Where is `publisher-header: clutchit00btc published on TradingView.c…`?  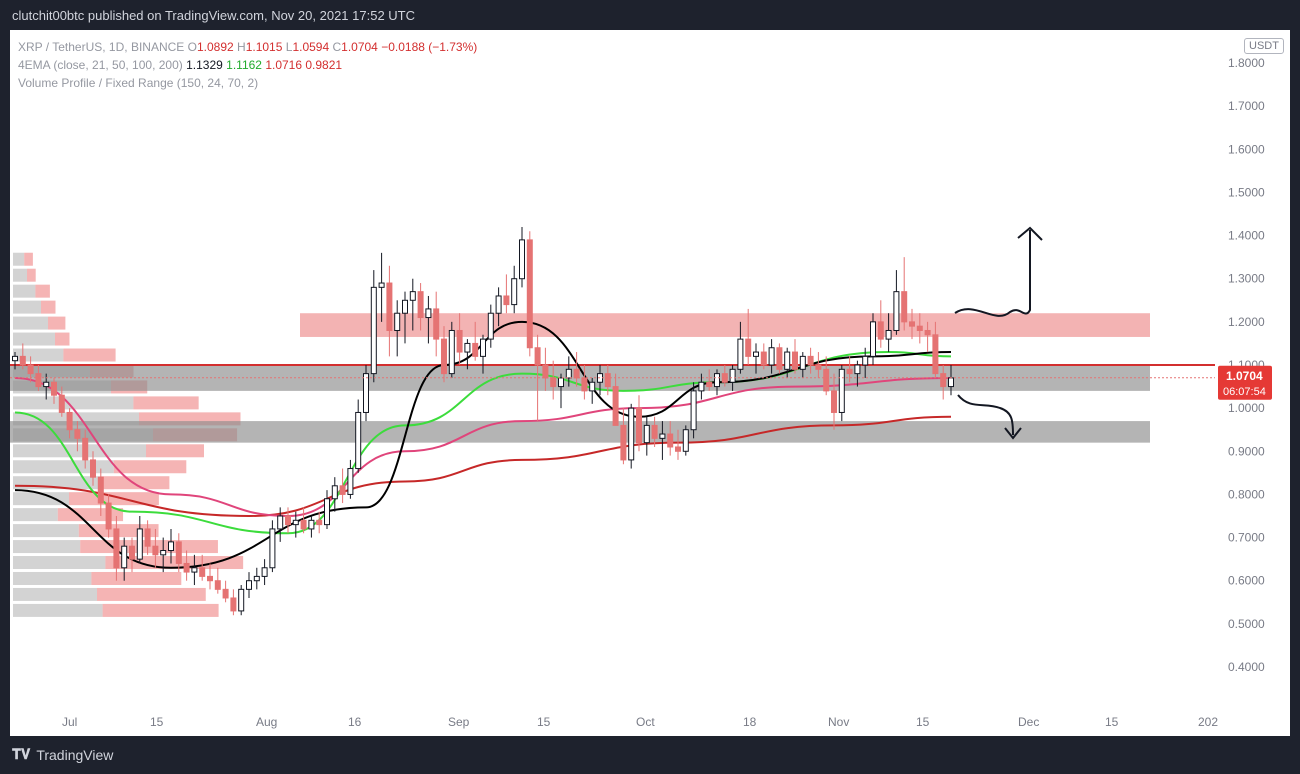
publisher-header: clutchit00btc published on TradingView.c… is located at coordinates (213, 15).